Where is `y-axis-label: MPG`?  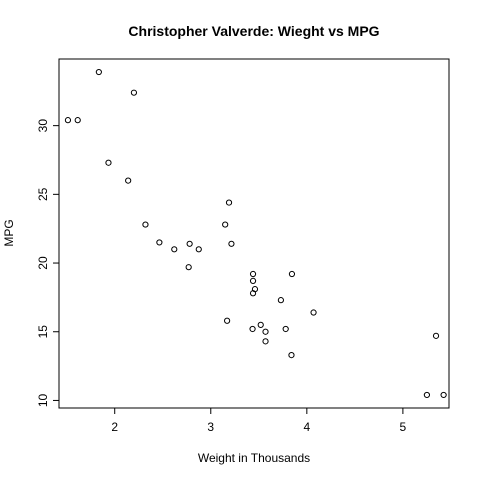 y-axis-label: MPG is located at coordinates (9, 232).